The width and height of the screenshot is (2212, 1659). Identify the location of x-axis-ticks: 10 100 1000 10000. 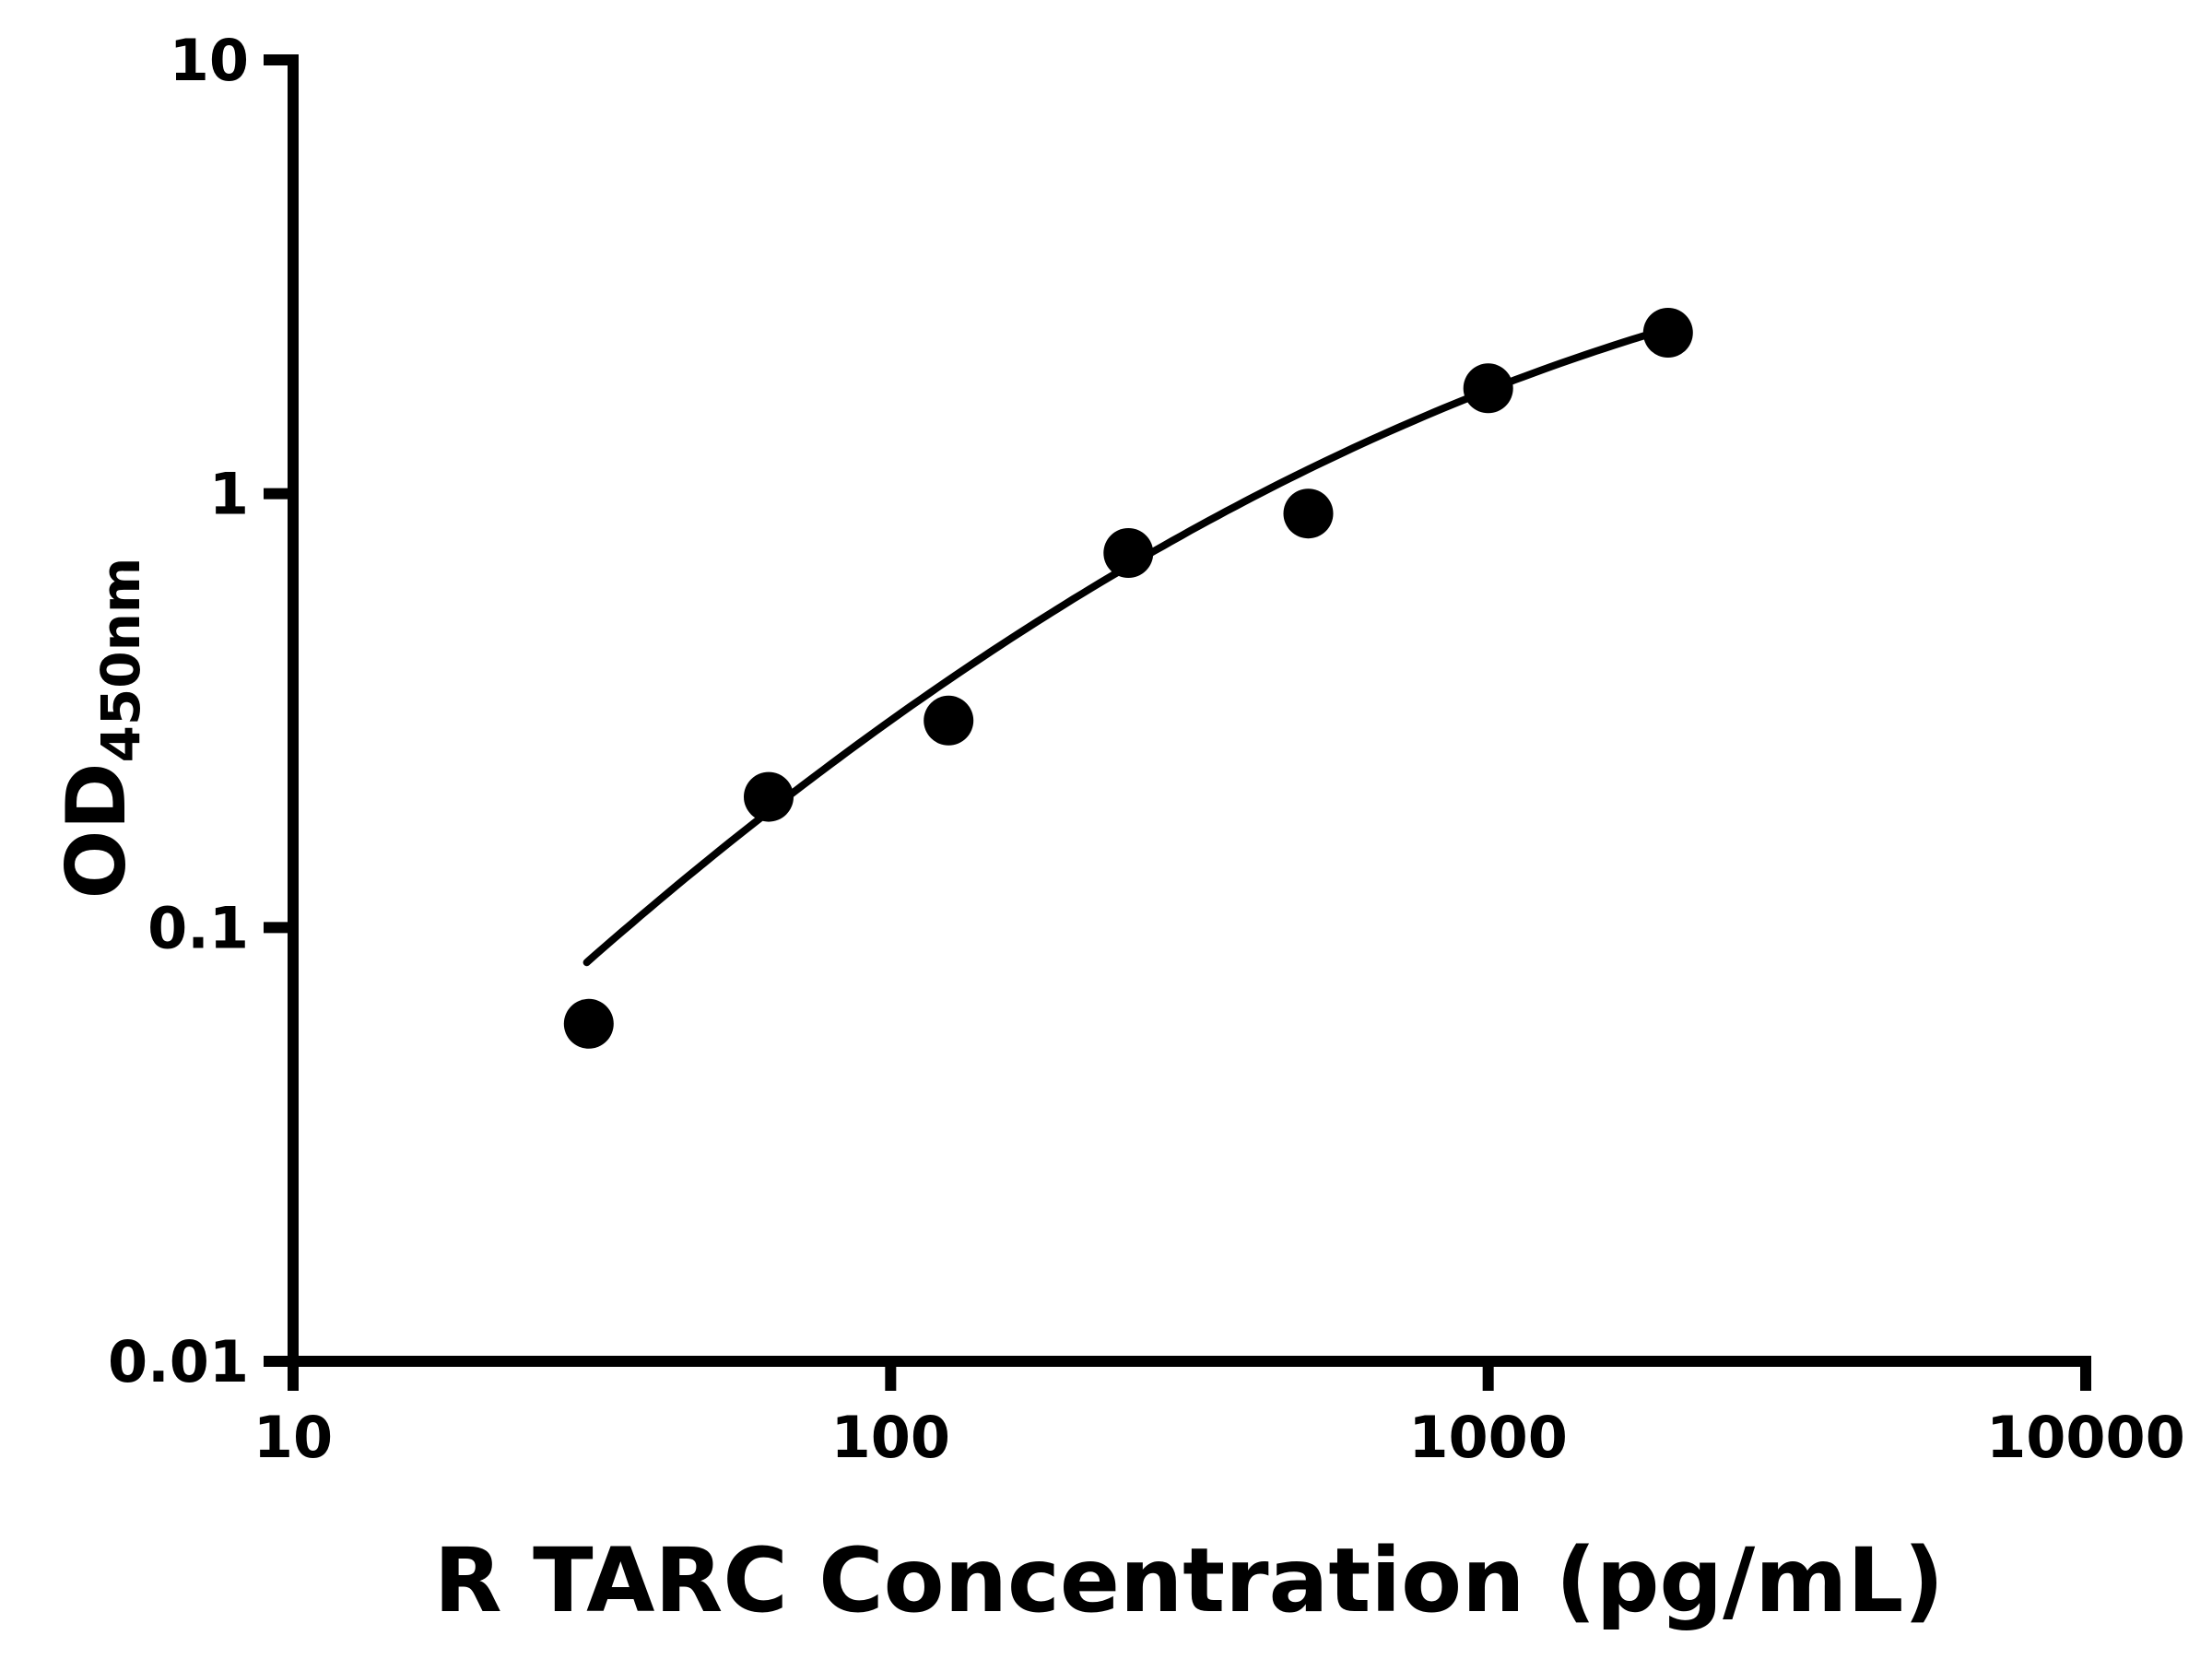
(1219, 1416).